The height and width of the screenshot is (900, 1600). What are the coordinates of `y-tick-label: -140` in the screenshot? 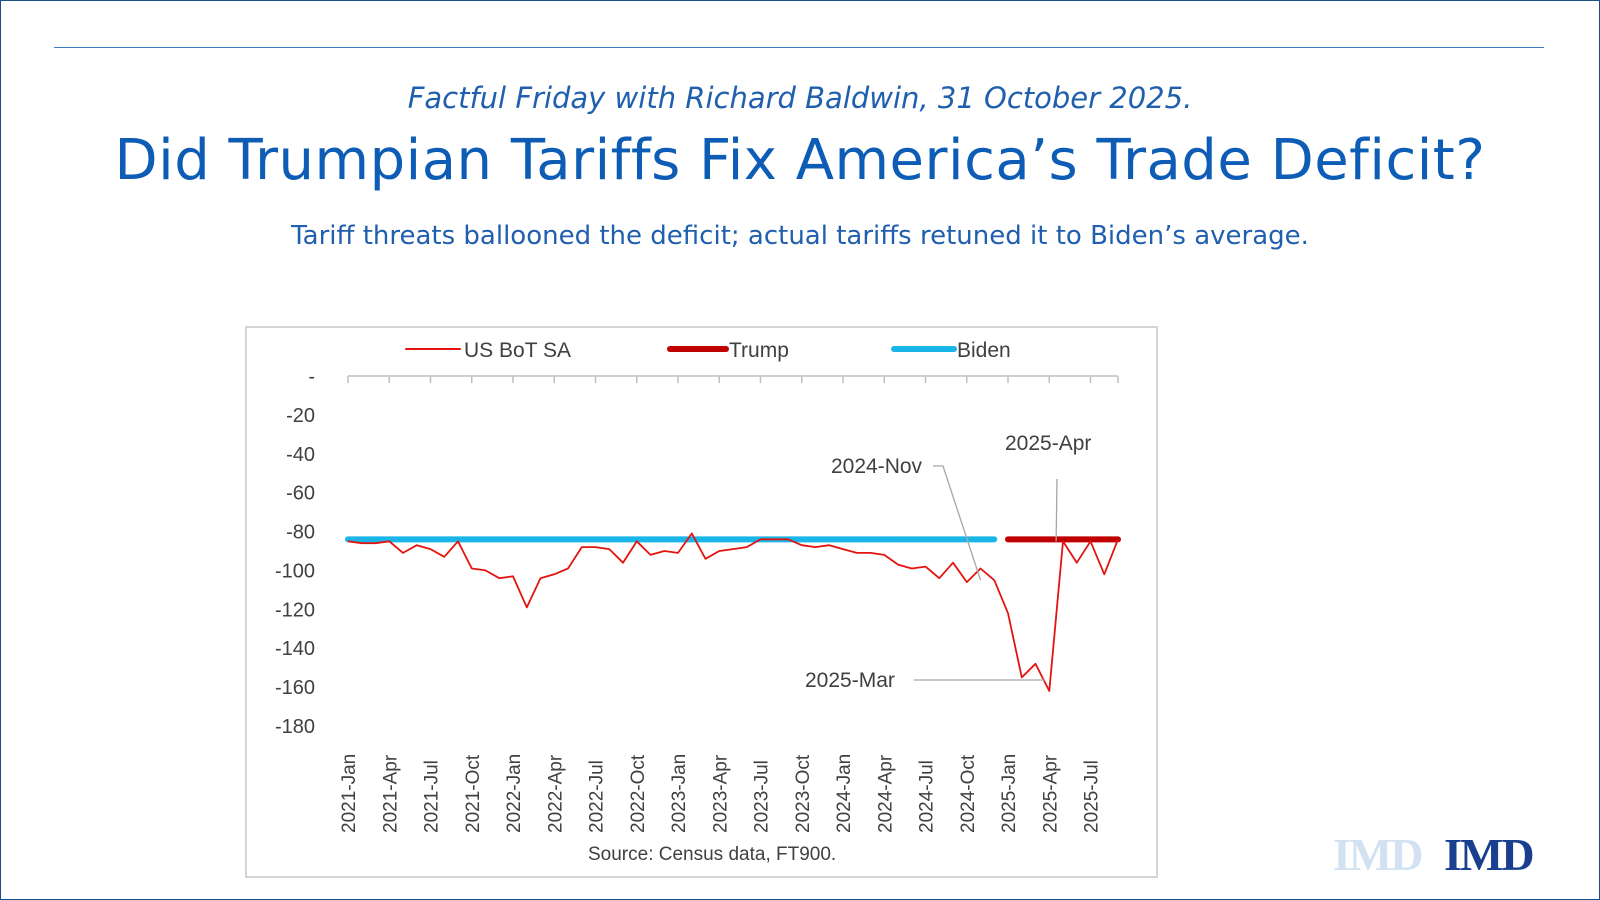 It's located at (295, 649).